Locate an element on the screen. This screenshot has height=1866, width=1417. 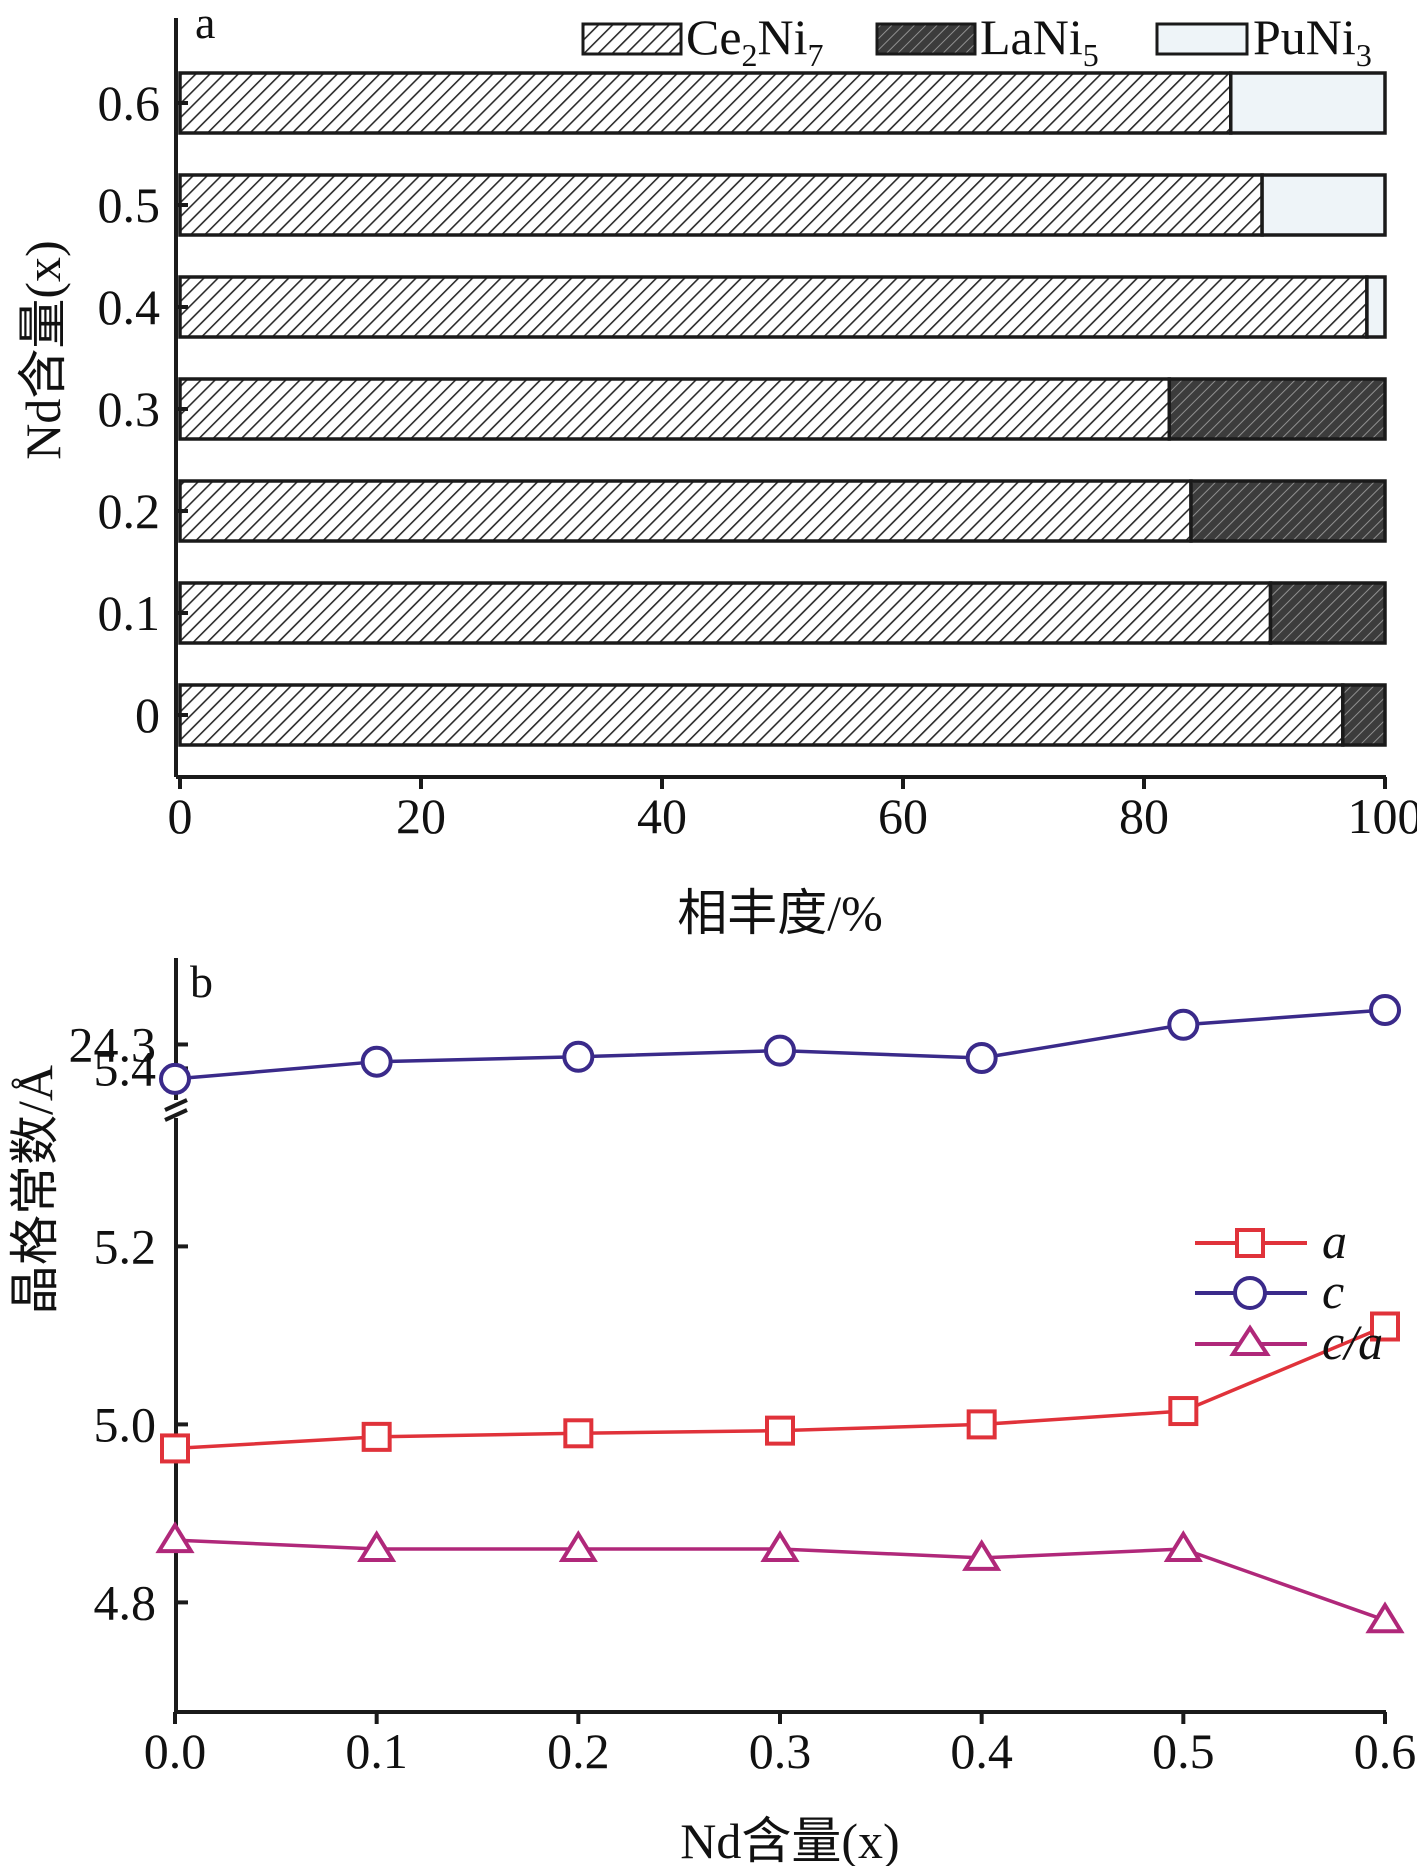
x-tick-label-a-60: 60 is located at coordinates (903, 816).